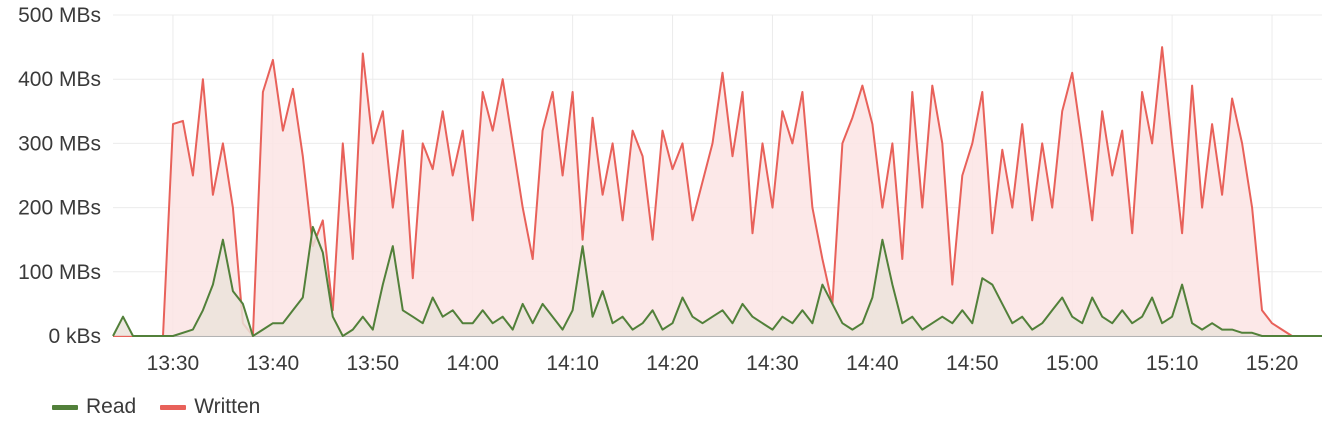 The image size is (1330, 442). Describe the element at coordinates (59, 79) in the screenshot. I see `y-tick-label: 400 MBs` at that location.